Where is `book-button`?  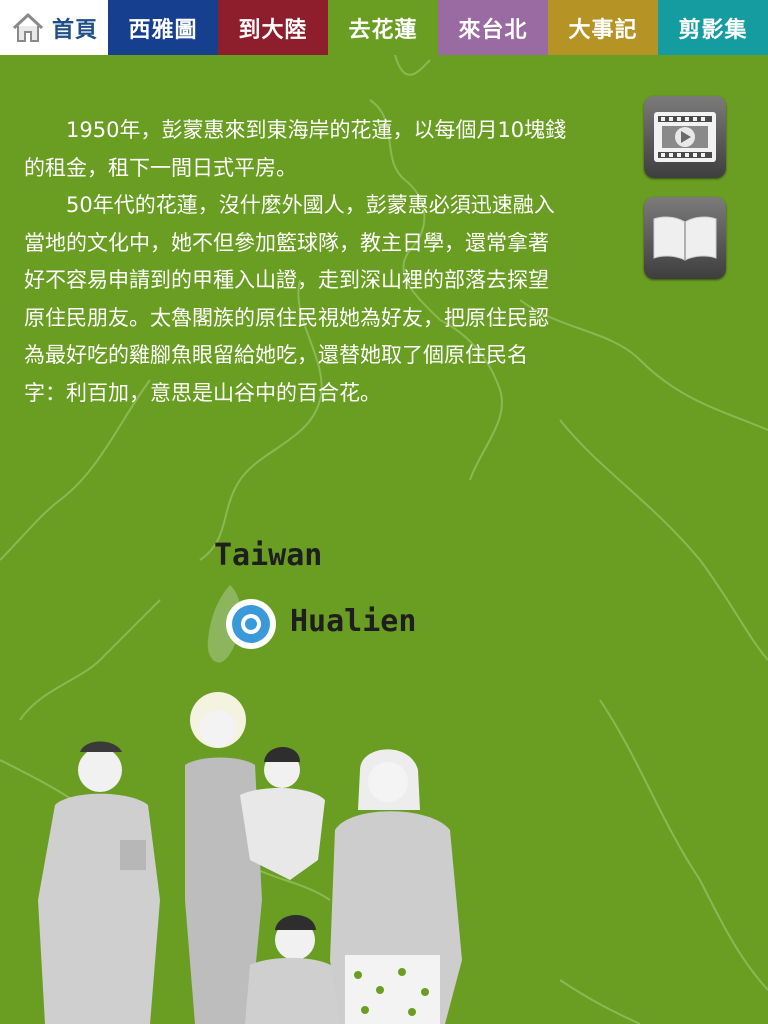 book-button is located at coordinates (685, 238).